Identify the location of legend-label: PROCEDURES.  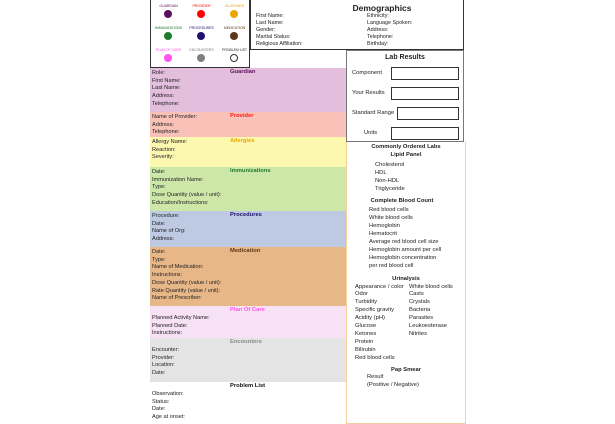
(201, 28).